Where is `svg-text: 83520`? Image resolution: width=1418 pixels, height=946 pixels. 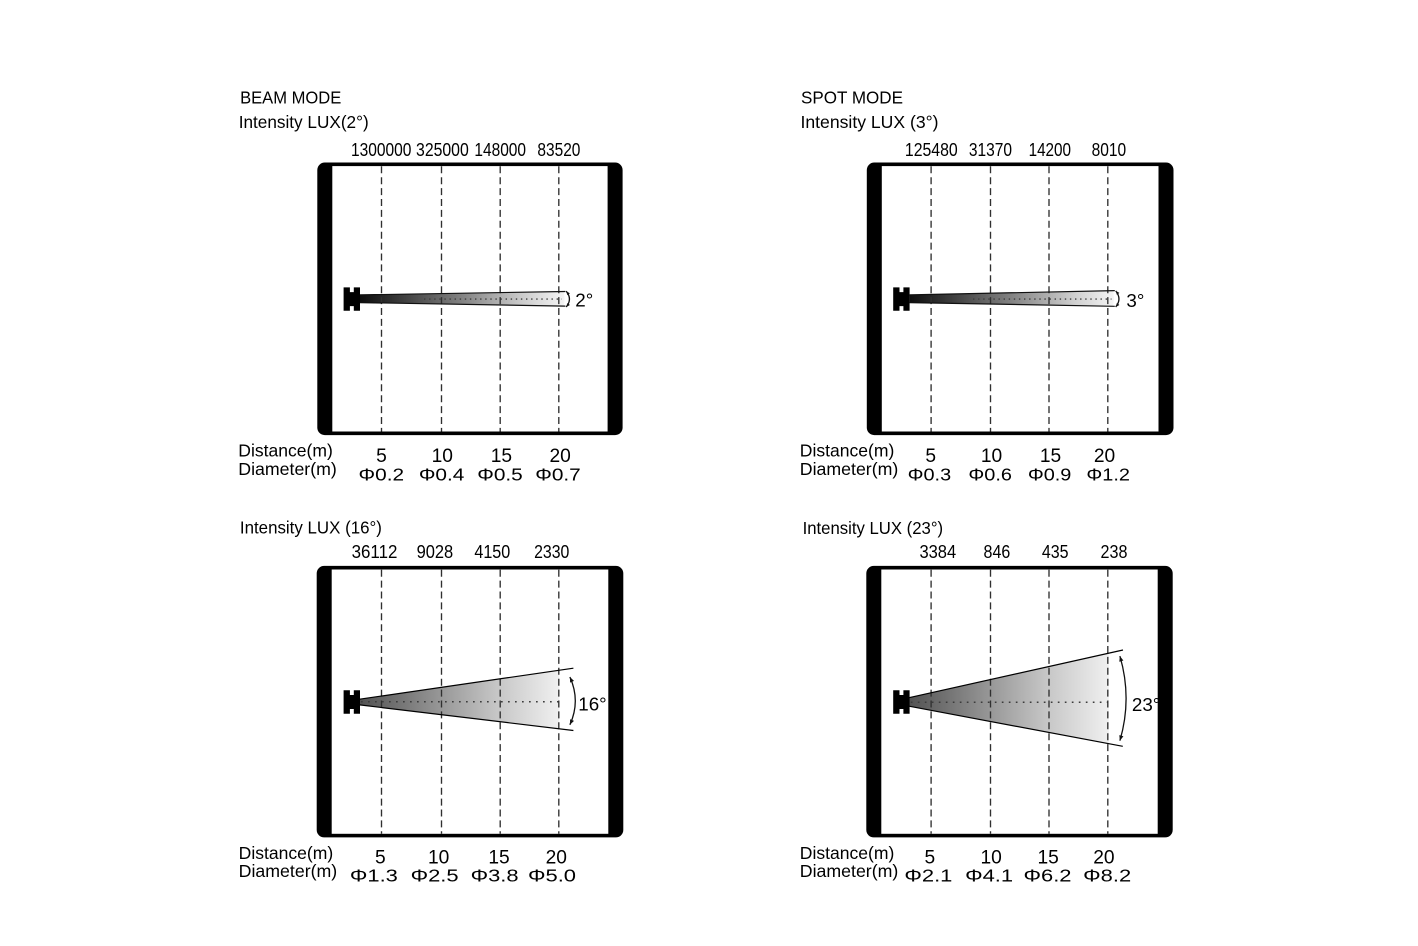 svg-text: 83520 is located at coordinates (558, 149).